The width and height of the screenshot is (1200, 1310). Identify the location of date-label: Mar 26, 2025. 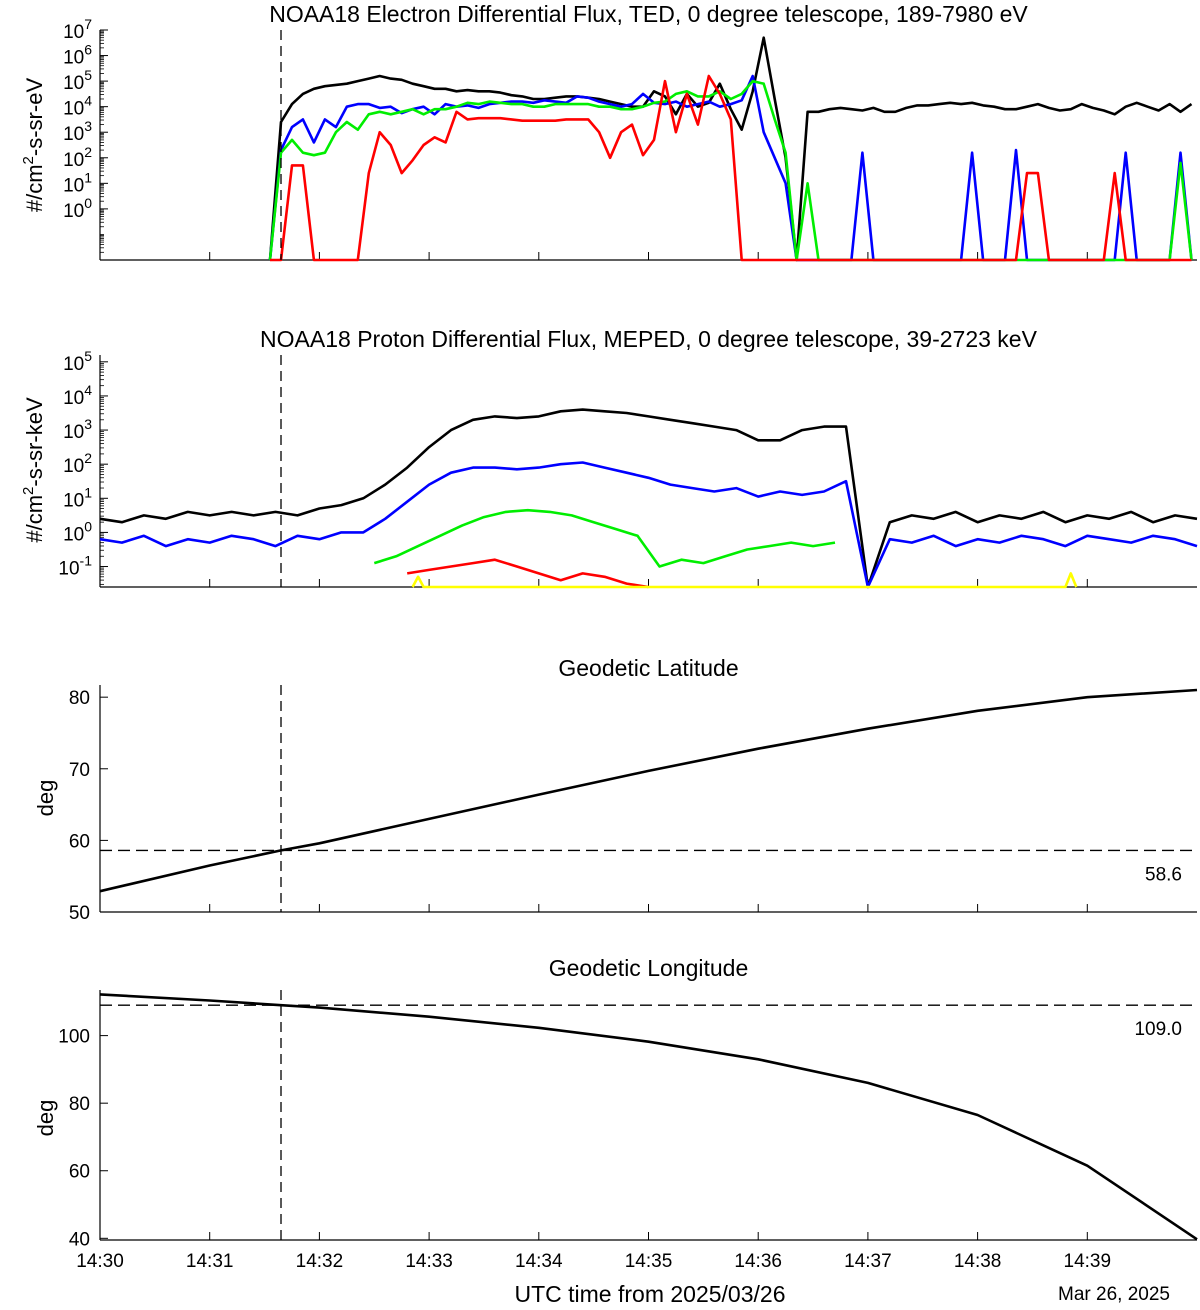
(1114, 1294).